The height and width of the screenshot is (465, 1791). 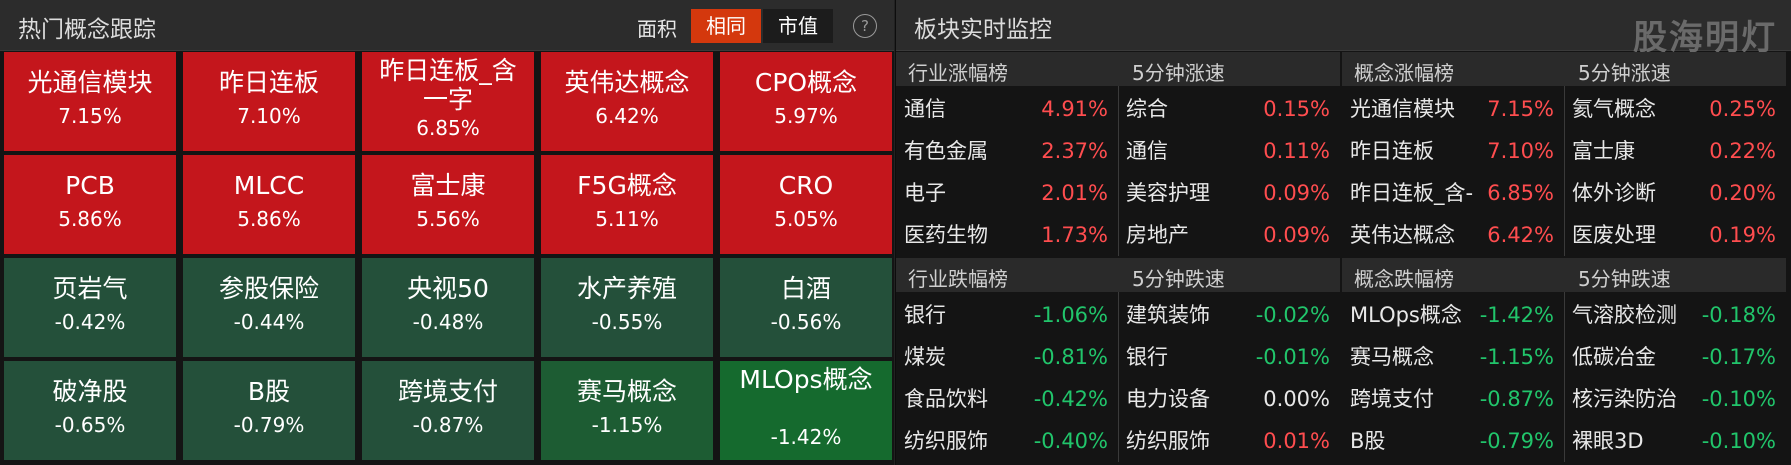 What do you see at coordinates (1157, 235) in the screenshot?
I see `sector-name: 房地产` at bounding box center [1157, 235].